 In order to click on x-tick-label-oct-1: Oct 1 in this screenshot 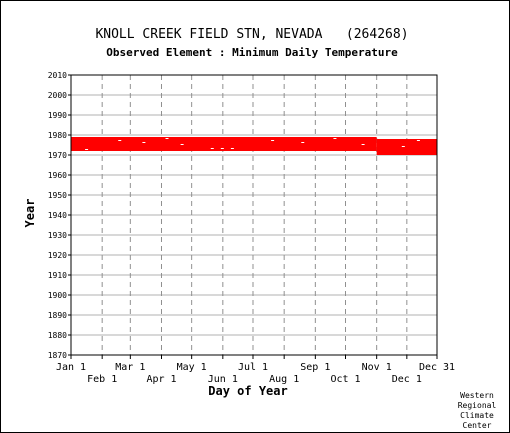, I will do `click(345, 379)`.